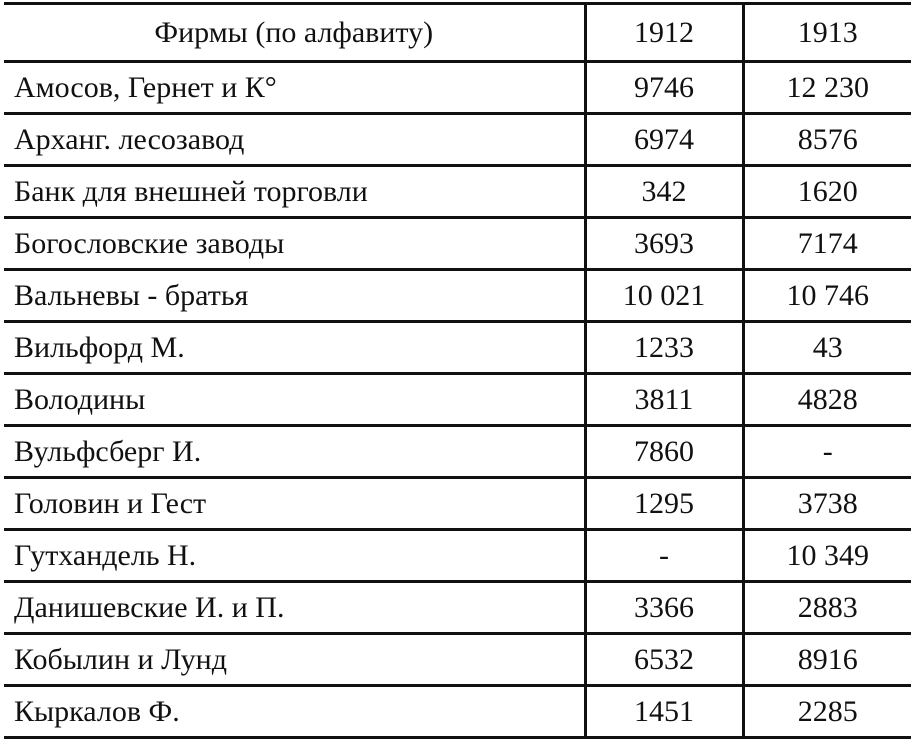 The image size is (915, 739). Describe the element at coordinates (664, 451) in the screenshot. I see `value-1912: 7860` at that location.